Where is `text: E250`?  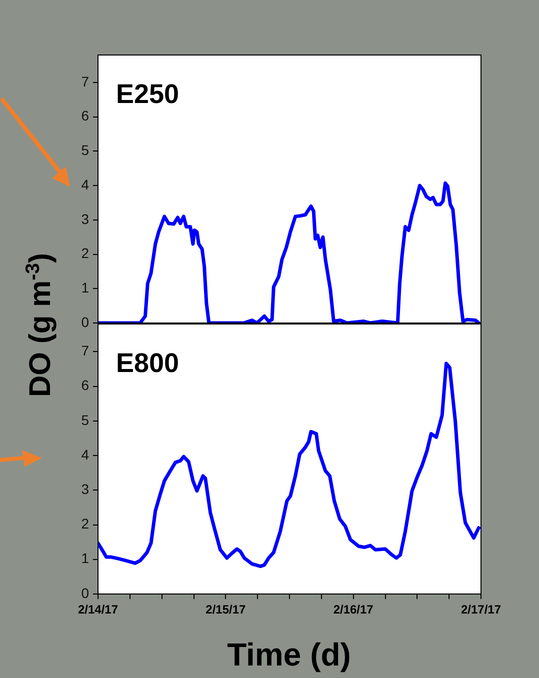 text: E250 is located at coordinates (148, 94).